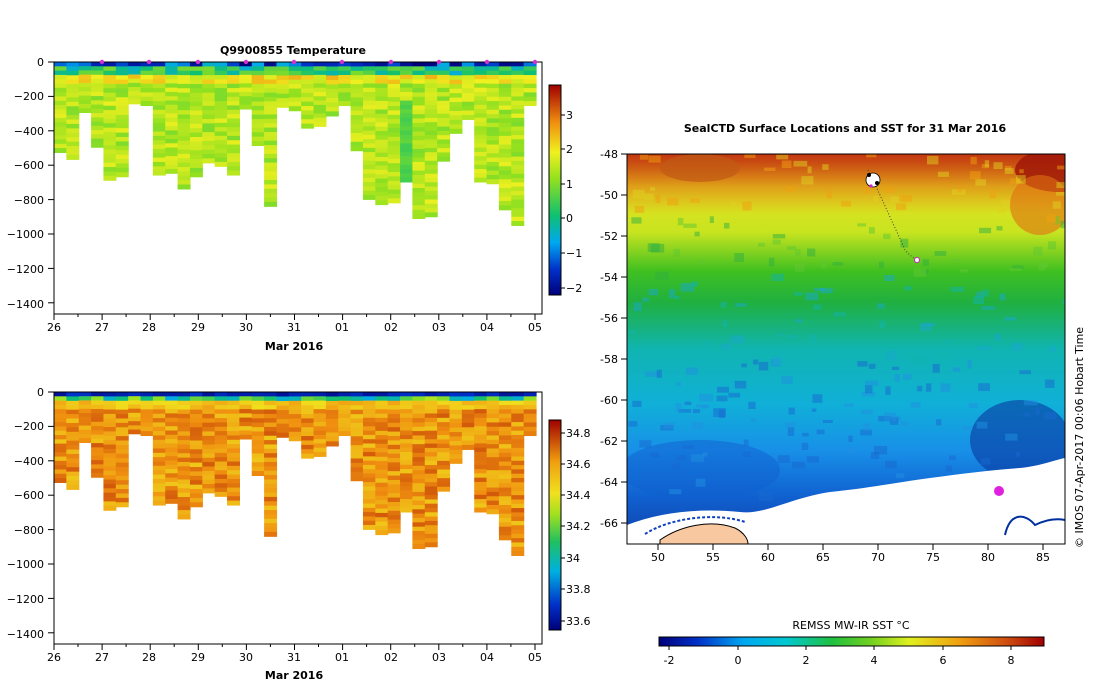 Image resolution: width=1099 pixels, height=700 pixels. I want to click on colorbar-tick-label: 1, so click(569, 184).